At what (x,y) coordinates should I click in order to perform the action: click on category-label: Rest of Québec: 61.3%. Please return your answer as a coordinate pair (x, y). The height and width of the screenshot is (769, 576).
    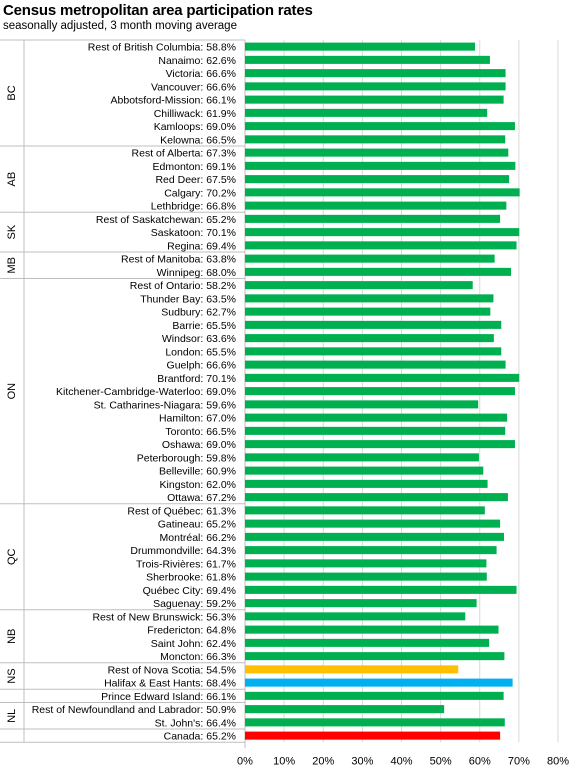
    Looking at the image, I should click on (181, 511).